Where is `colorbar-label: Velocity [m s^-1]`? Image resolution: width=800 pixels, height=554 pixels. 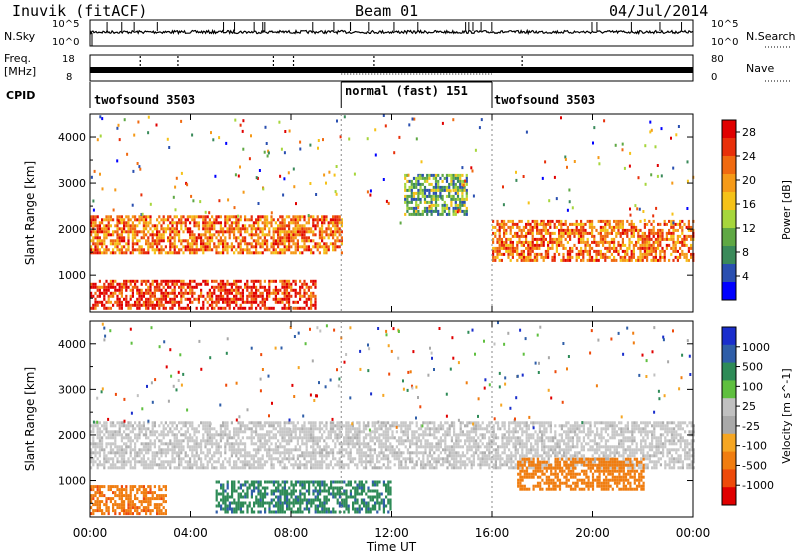
colorbar-label: Velocity [m s^-1] is located at coordinates (786, 415).